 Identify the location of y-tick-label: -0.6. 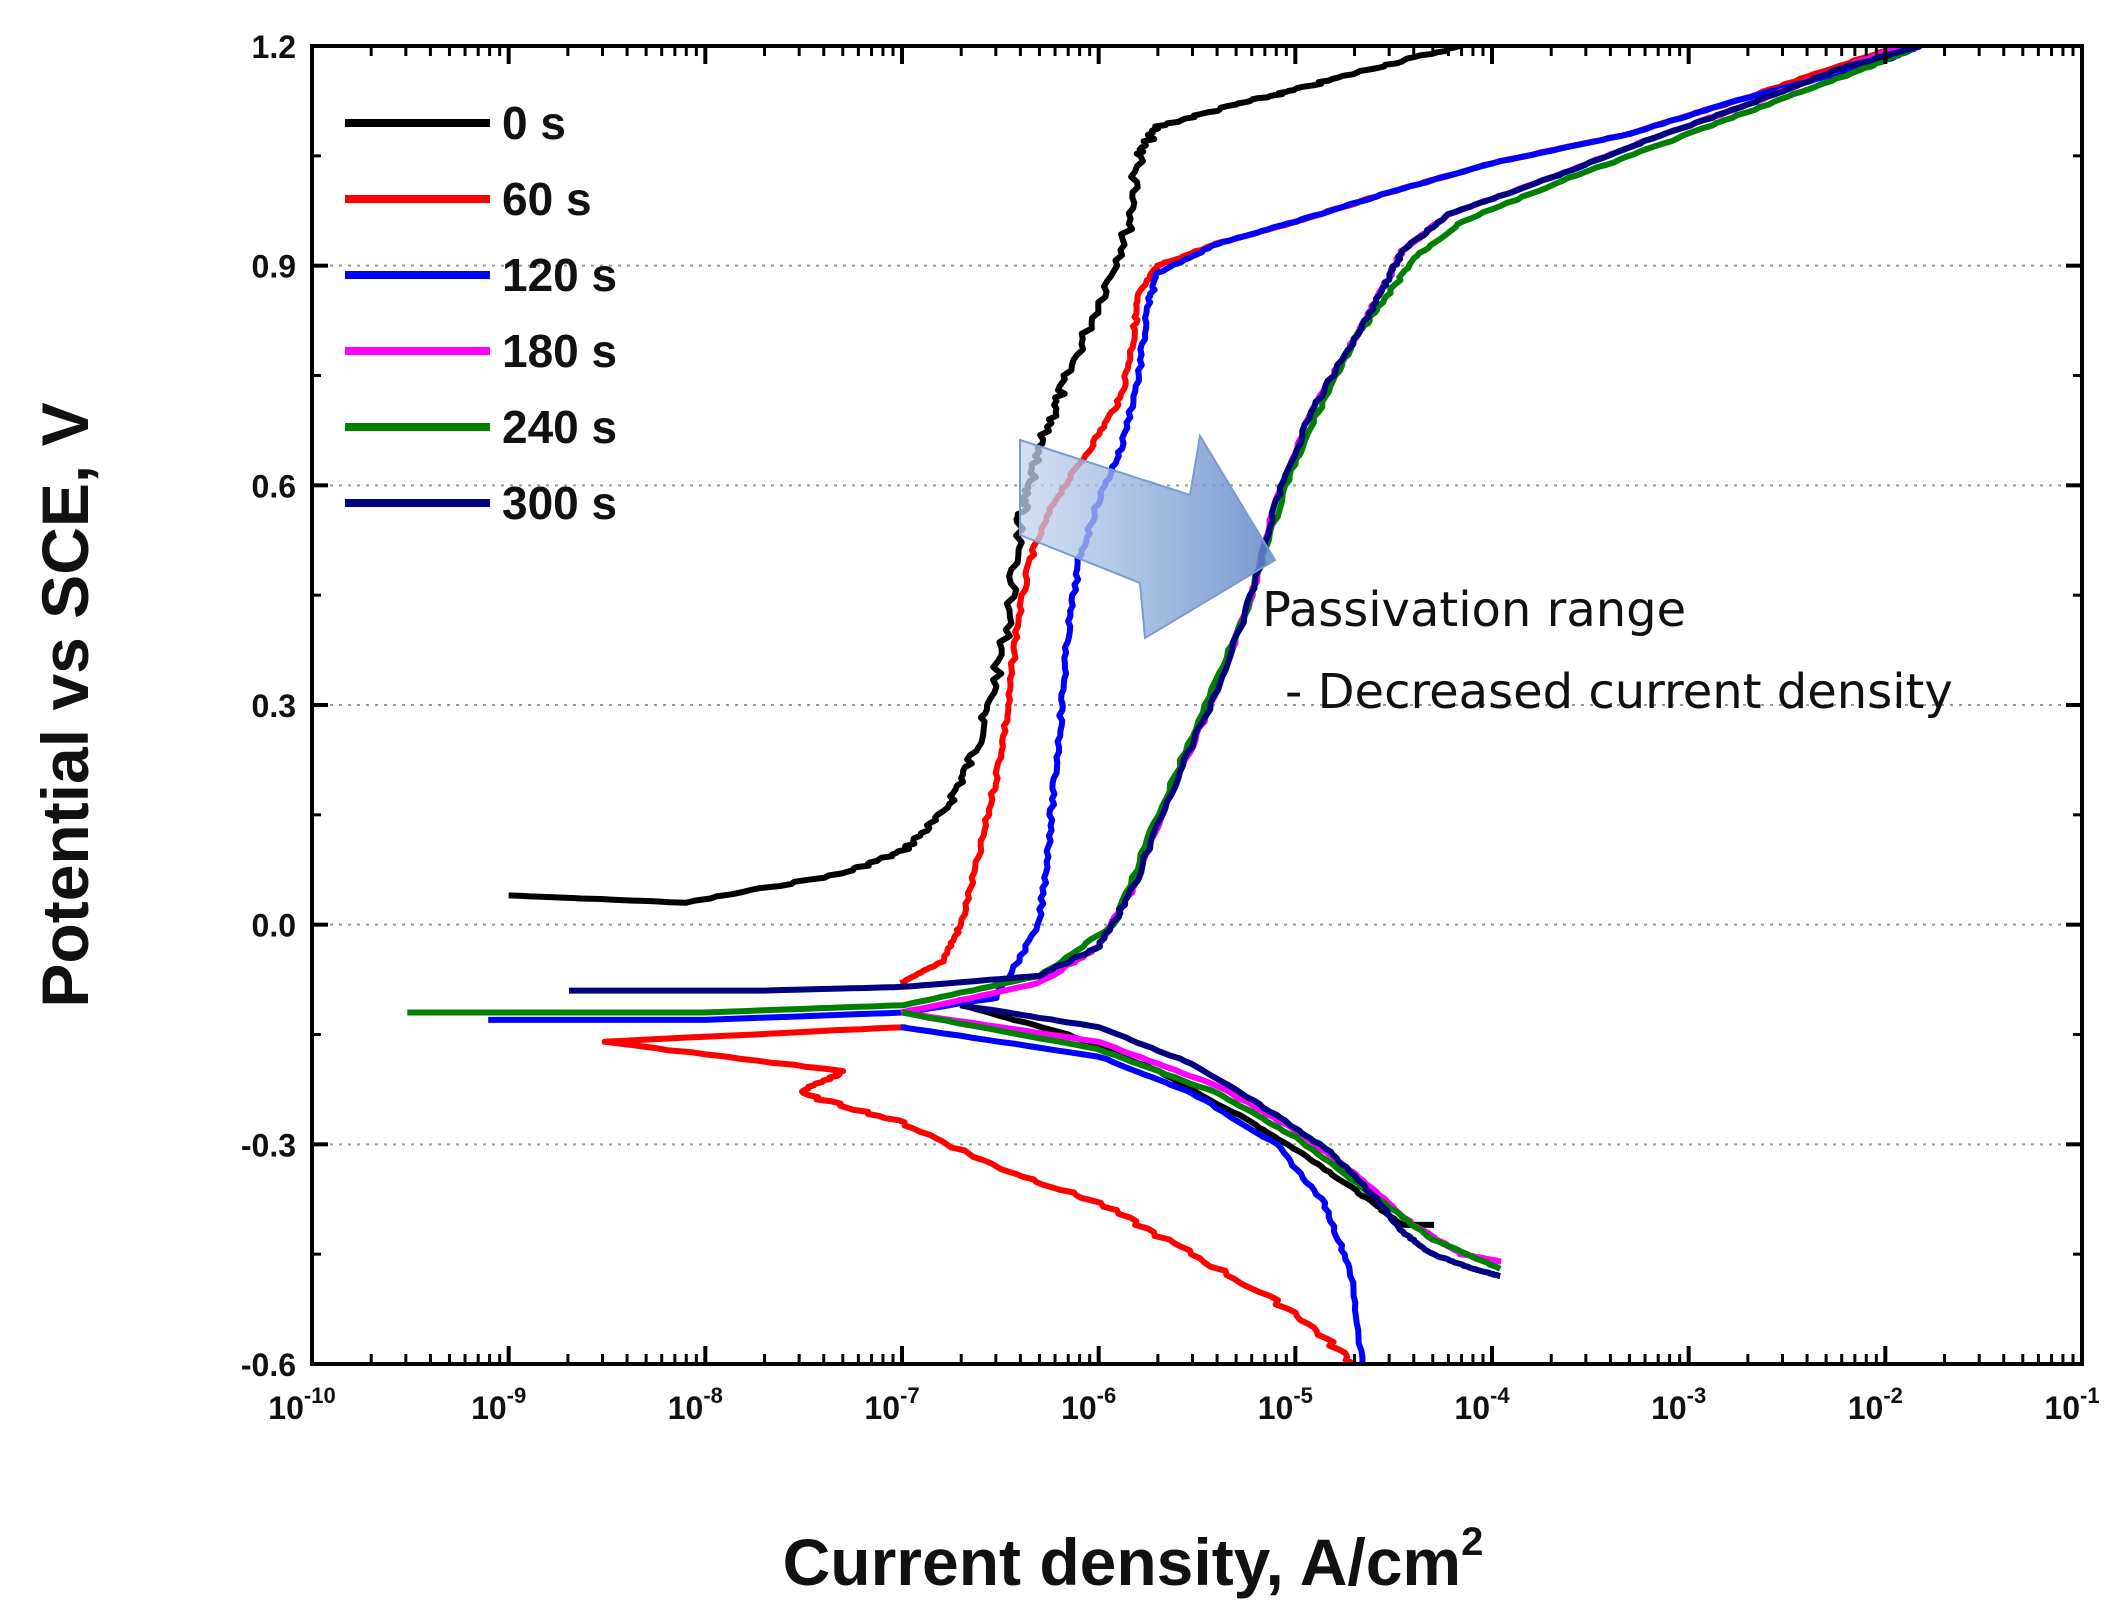
(268, 1365).